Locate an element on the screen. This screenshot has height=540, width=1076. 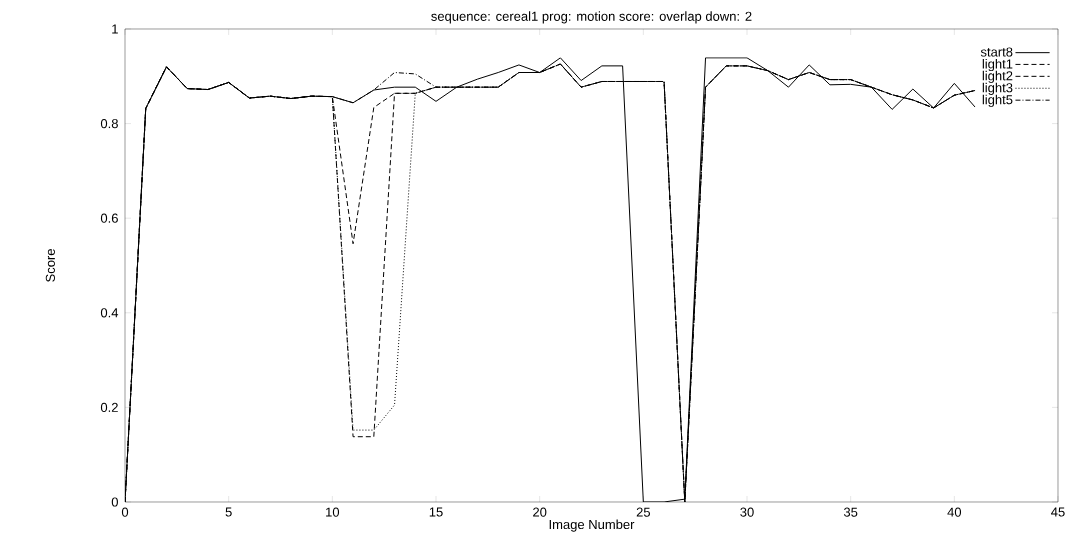
legend-label: start8 is located at coordinates (996, 52).